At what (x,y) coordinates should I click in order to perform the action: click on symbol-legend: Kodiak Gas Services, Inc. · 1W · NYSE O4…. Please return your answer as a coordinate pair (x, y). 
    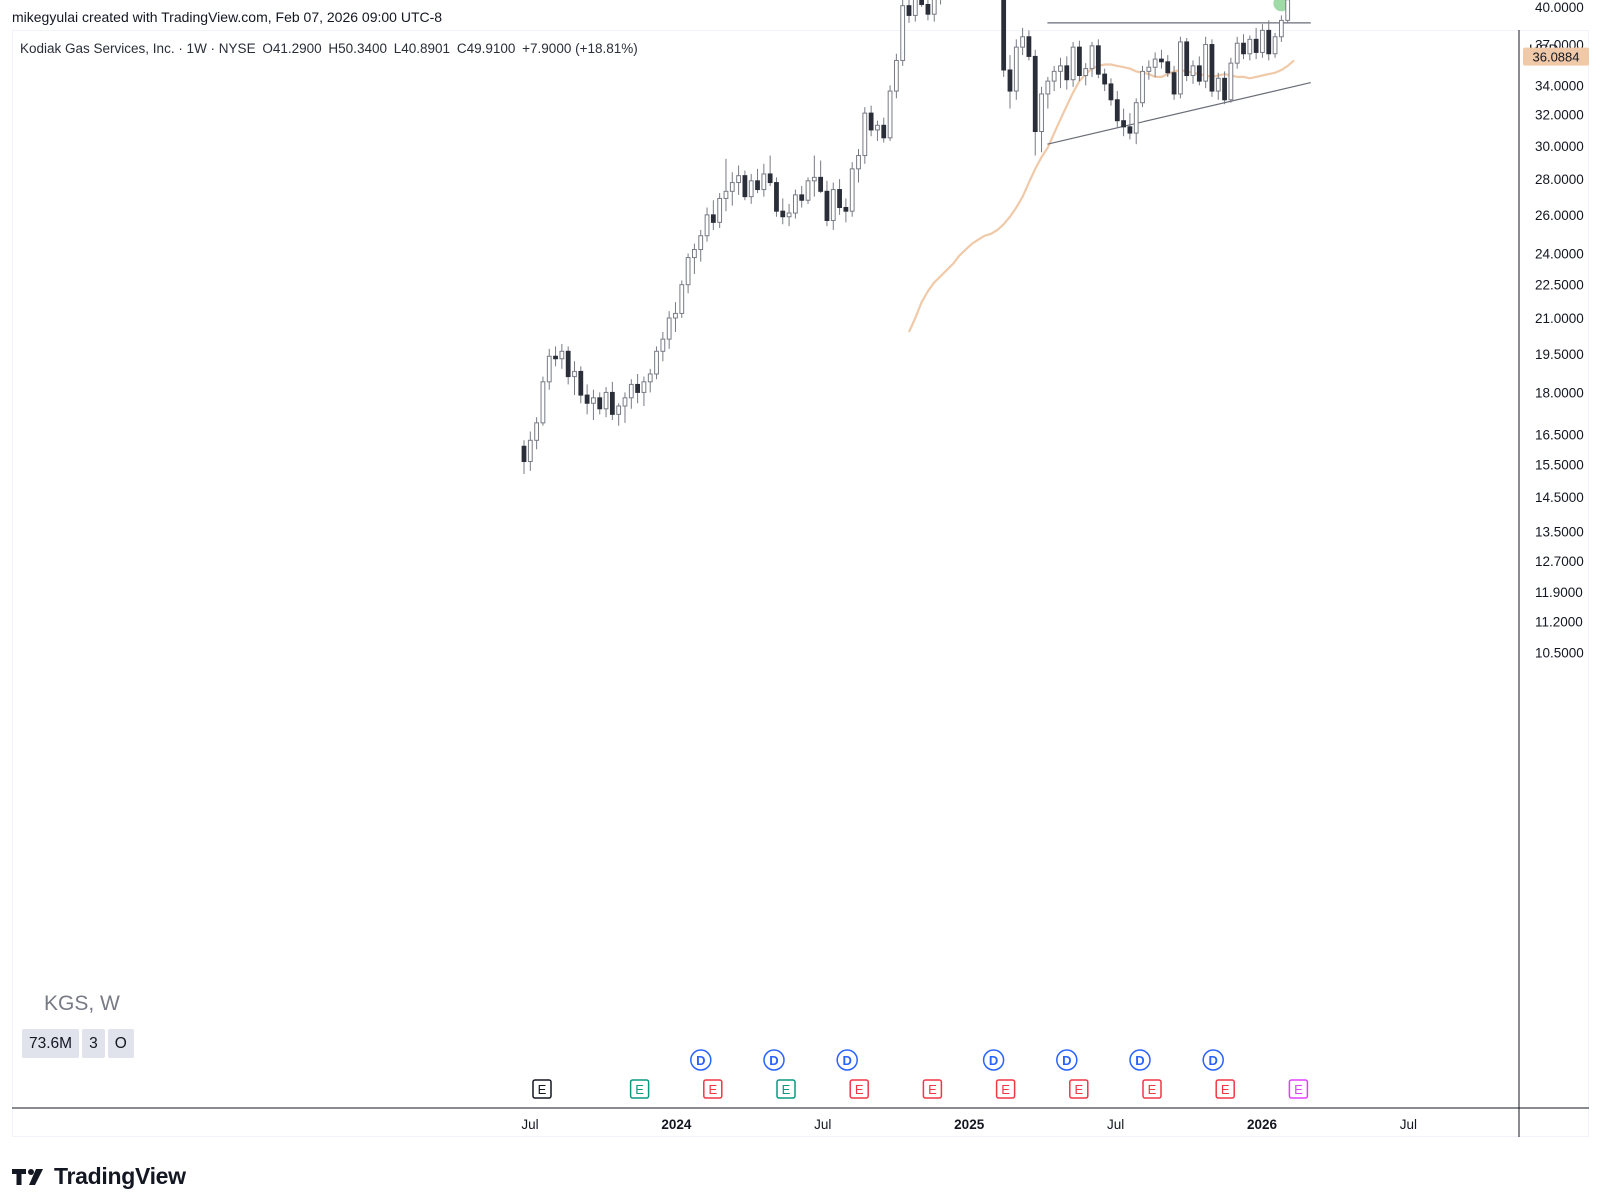
    Looking at the image, I should click on (330, 48).